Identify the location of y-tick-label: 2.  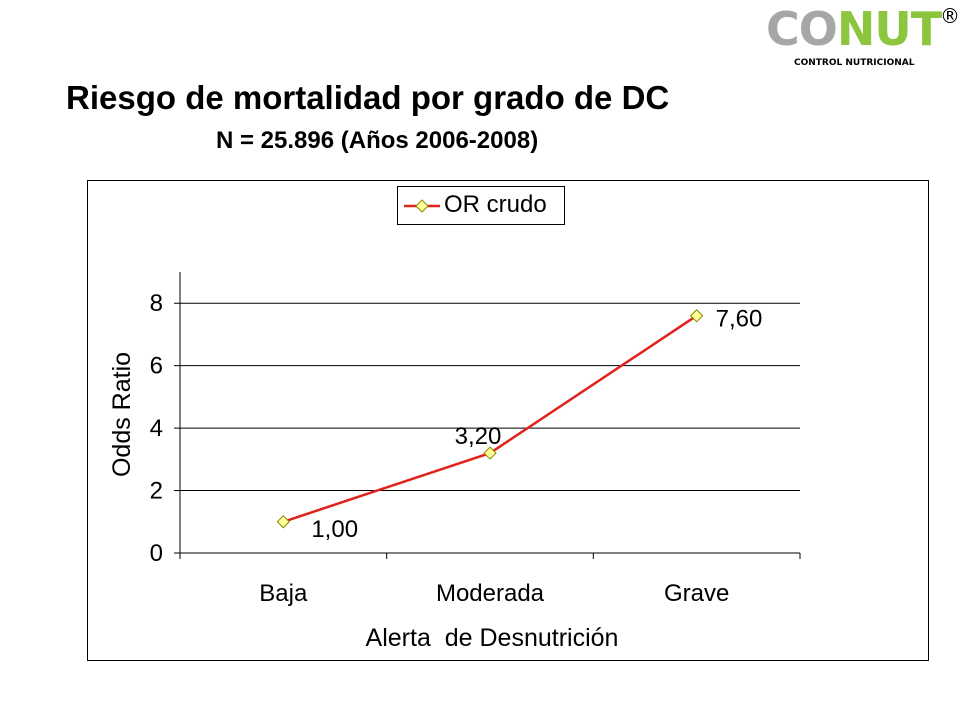
(156, 491).